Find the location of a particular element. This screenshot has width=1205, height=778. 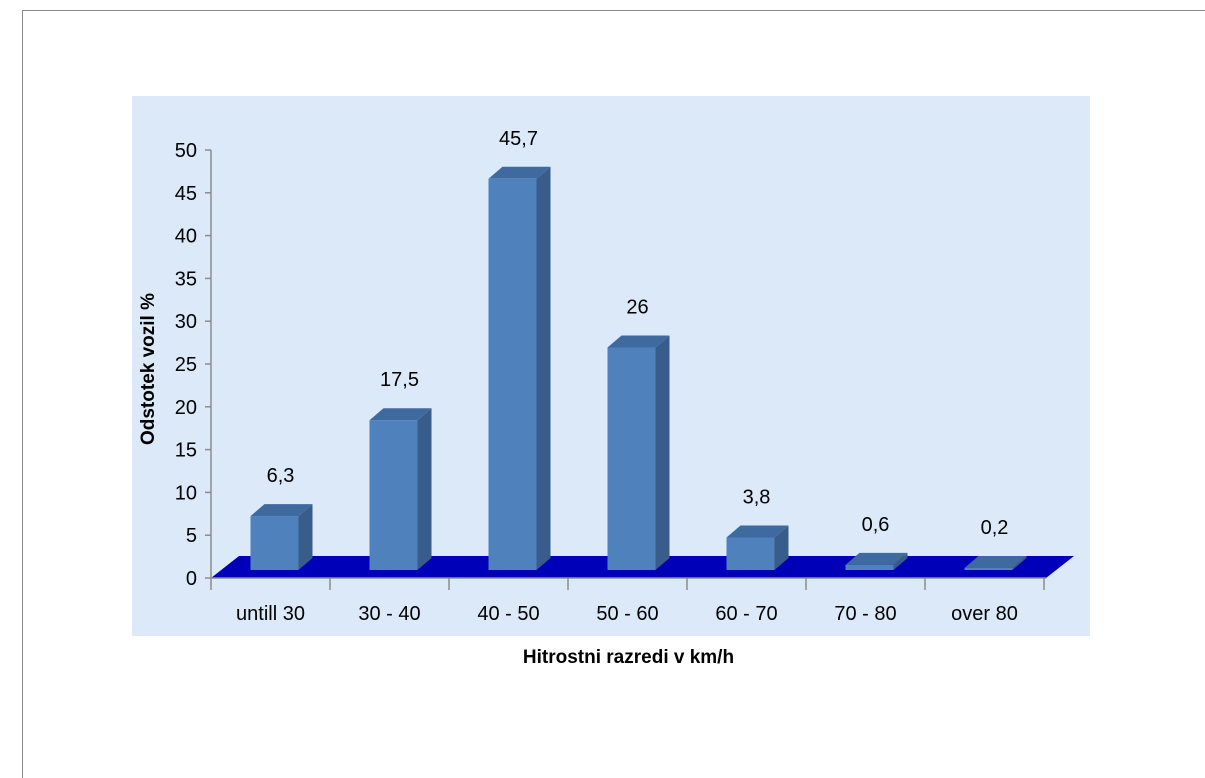

y-axis: 0 5 10 15 20 25 30 35 40 45 50 is located at coordinates (193, 365).